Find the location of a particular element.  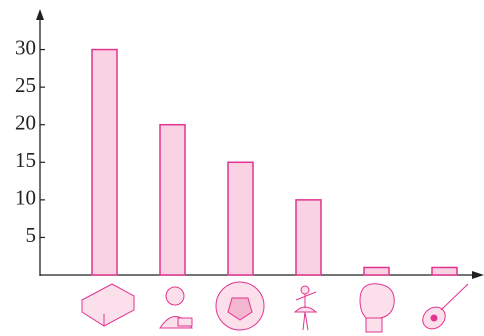

icon-books is located at coordinates (108, 305).